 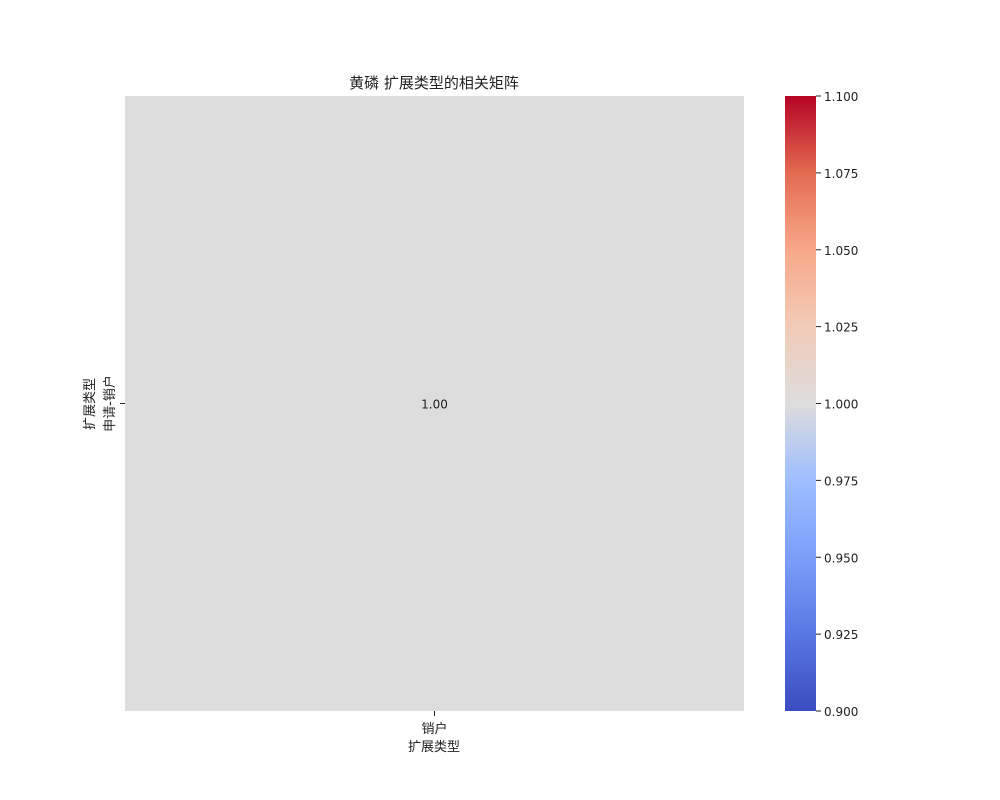 I want to click on colorbar-tick-label: 1.025, so click(x=841, y=328).